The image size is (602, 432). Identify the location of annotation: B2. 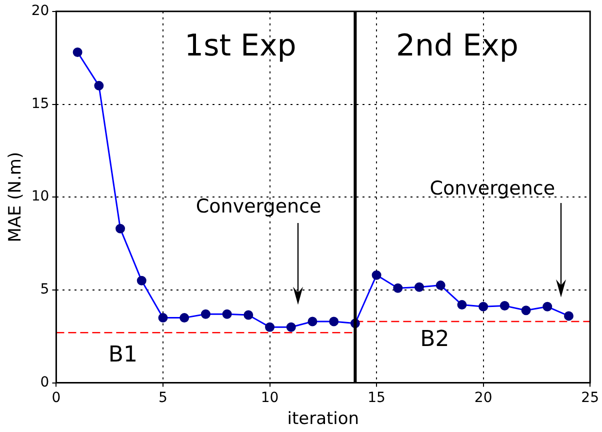
(435, 339).